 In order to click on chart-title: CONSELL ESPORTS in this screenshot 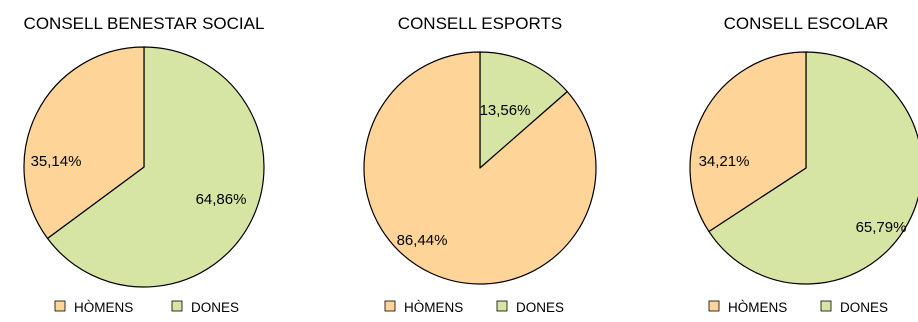, I will do `click(480, 23)`.